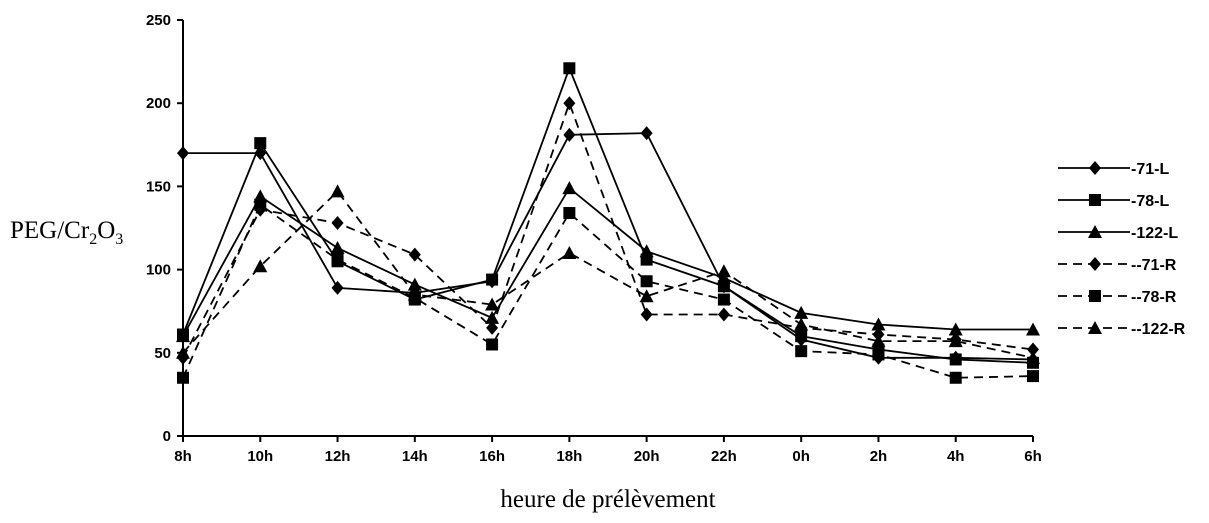 The image size is (1209, 523). What do you see at coordinates (158, 270) in the screenshot?
I see `y-tick-label: 100` at bounding box center [158, 270].